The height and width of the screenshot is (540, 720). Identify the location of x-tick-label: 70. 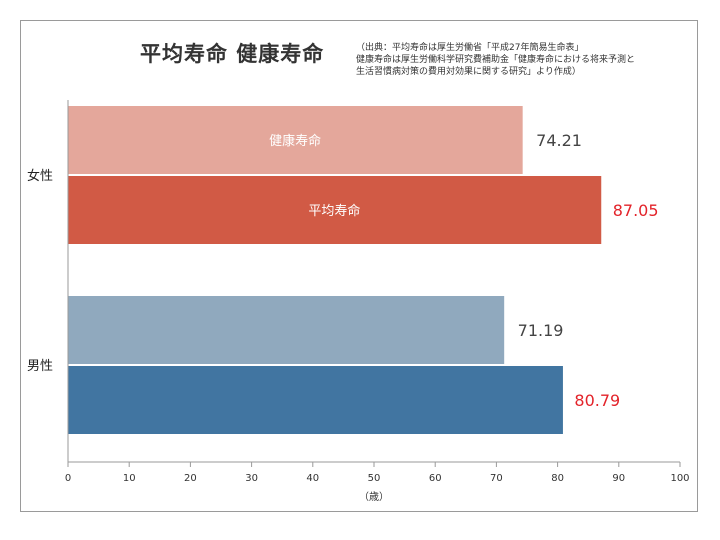
(496, 478).